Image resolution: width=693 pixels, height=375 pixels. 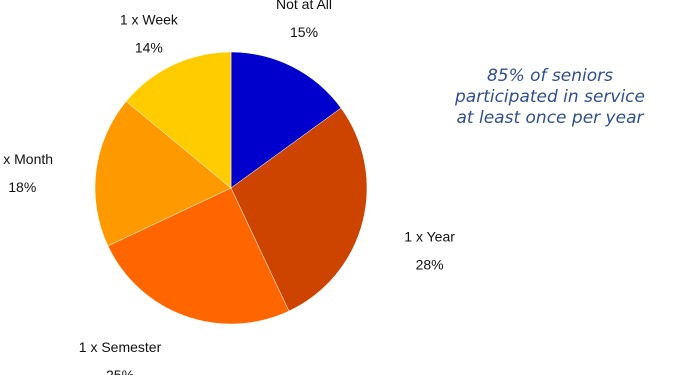 I want to click on slice-value-1-x-year: 28%, so click(x=430, y=264).